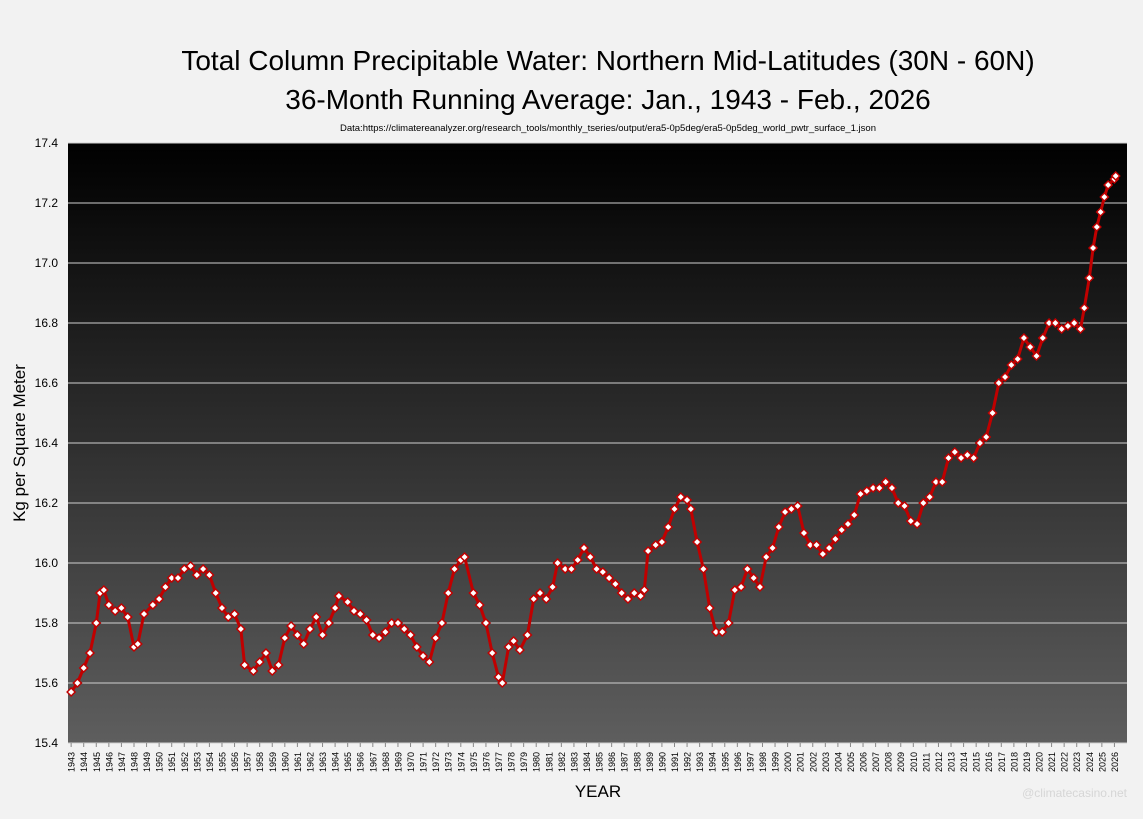  Describe the element at coordinates (738, 762) in the screenshot. I see `x-tick-label: 1996` at that location.